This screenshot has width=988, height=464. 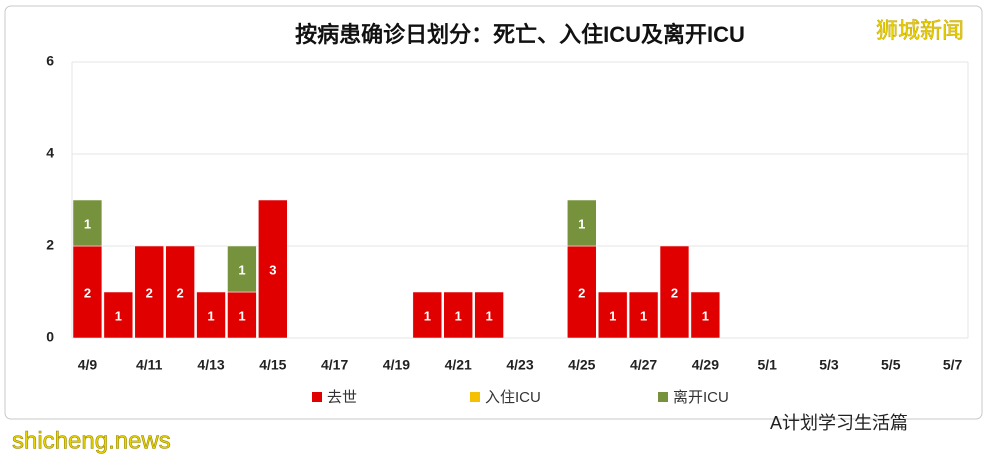 I want to click on y-tick-label: 2, so click(x=50, y=245).